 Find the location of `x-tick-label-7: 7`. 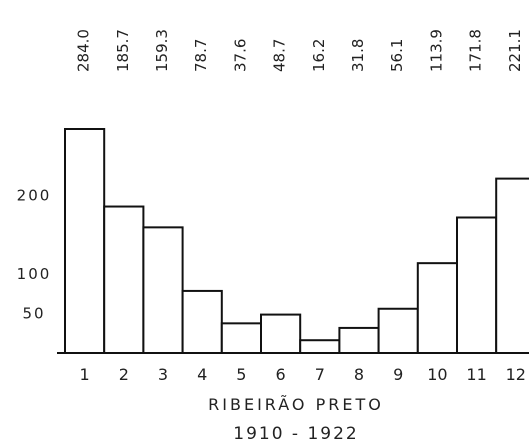

x-tick-label-7: 7 is located at coordinates (320, 374).